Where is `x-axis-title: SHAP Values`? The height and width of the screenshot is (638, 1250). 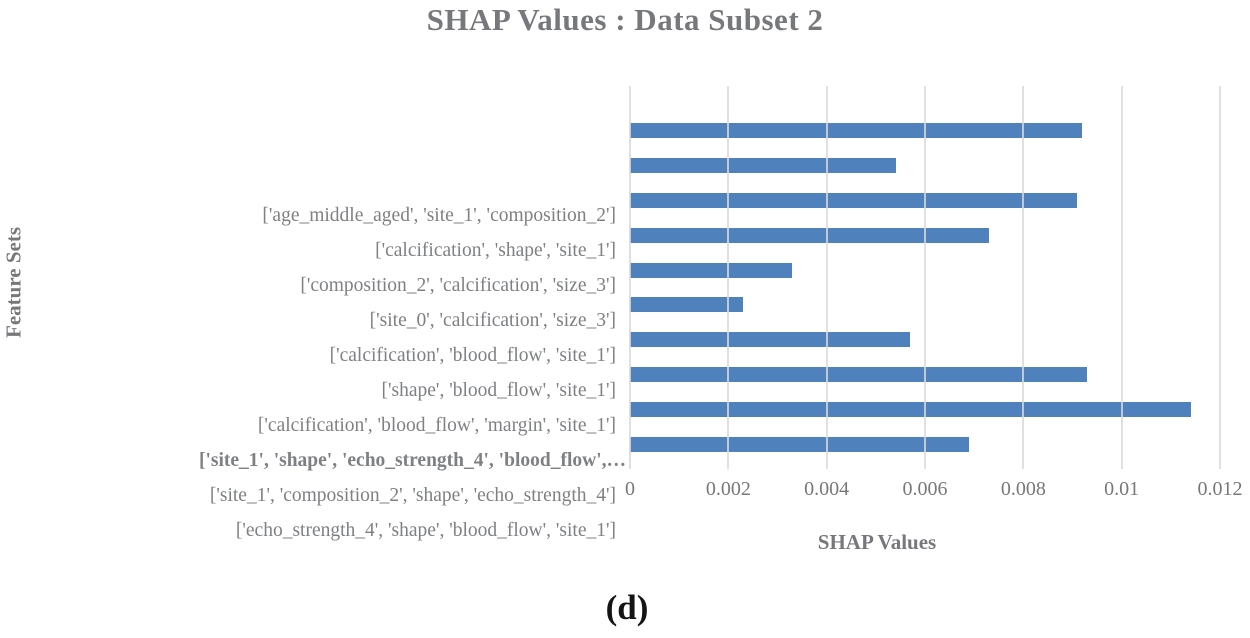
x-axis-title: SHAP Values is located at coordinates (877, 542).